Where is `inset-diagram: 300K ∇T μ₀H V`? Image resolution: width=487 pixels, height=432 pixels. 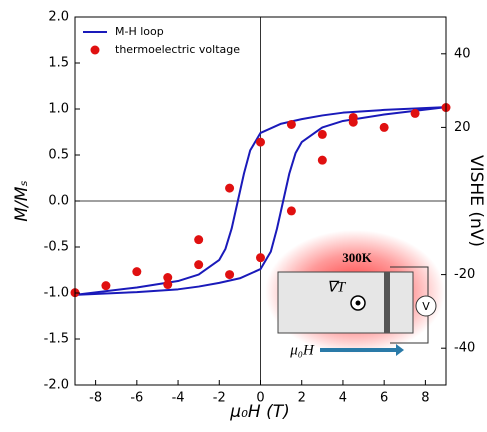
inset-diagram: 300K ∇T μ₀H V is located at coordinates (355, 294).